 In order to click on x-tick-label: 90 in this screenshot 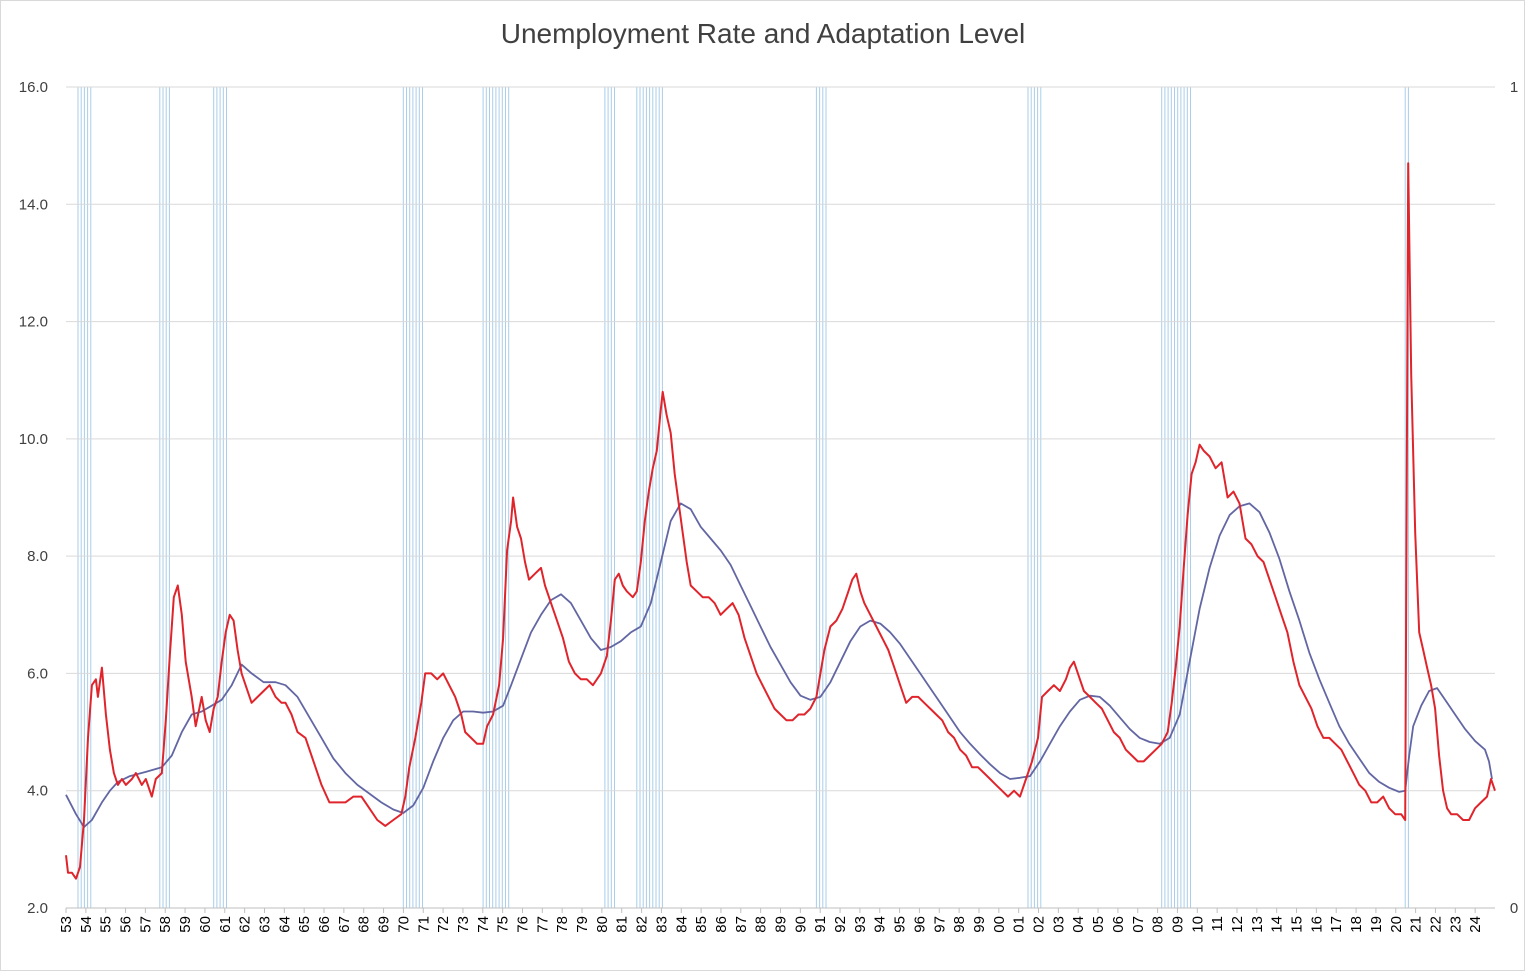, I will do `click(800, 924)`.